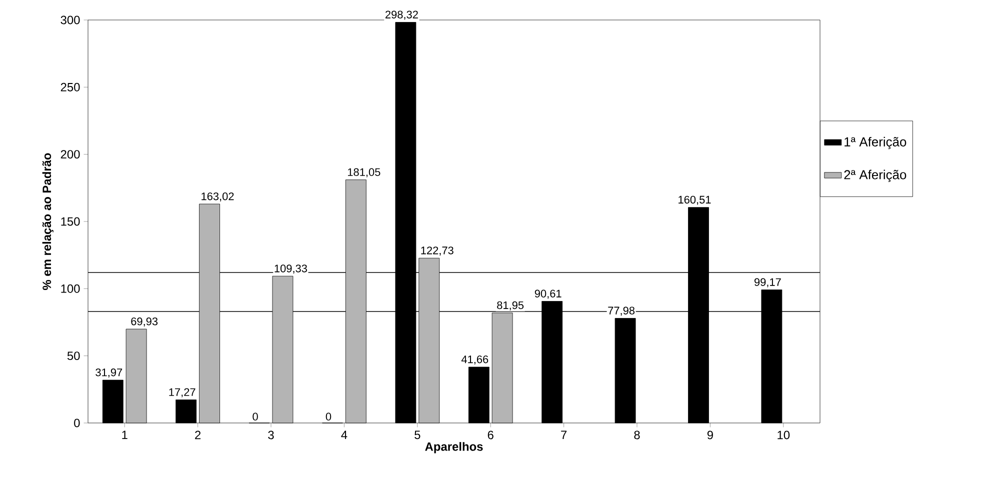 The image size is (997, 493). Describe the element at coordinates (77, 423) in the screenshot. I see `y-tick-label: 0` at that location.